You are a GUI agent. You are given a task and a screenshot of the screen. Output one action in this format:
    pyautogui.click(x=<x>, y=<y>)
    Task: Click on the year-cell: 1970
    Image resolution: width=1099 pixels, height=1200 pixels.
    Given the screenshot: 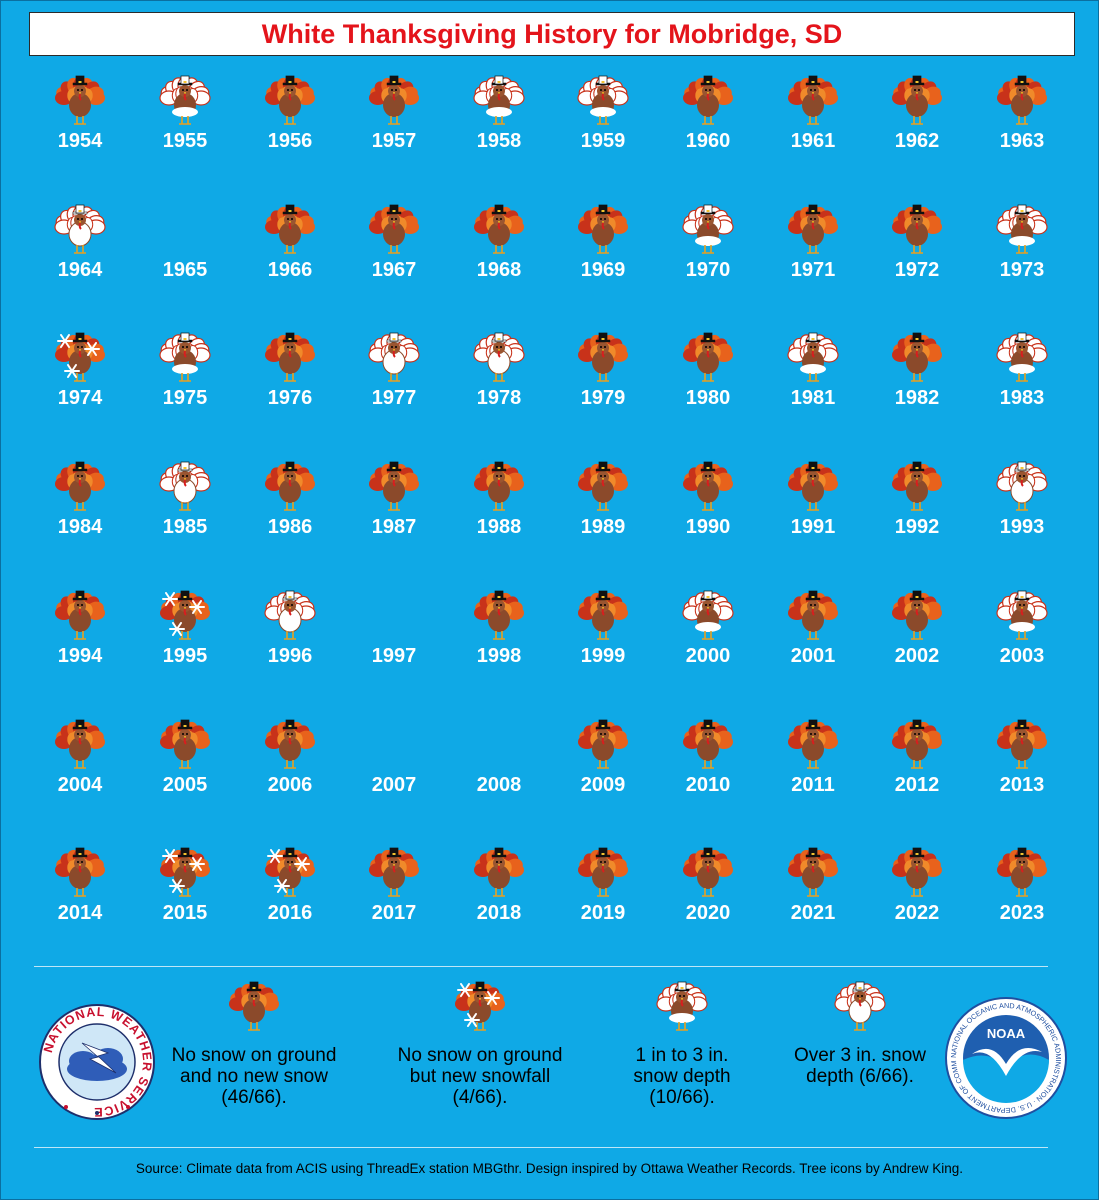 What is the action you would take?
    pyautogui.click(x=708, y=261)
    